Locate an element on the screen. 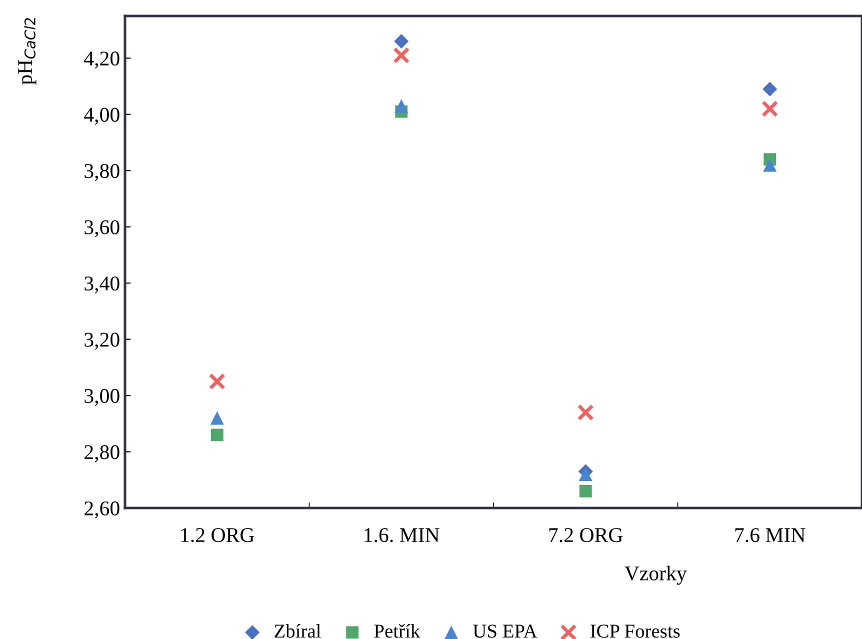 This screenshot has height=639, width=862. x-tick-label: 1.2 ORG is located at coordinates (217, 535).